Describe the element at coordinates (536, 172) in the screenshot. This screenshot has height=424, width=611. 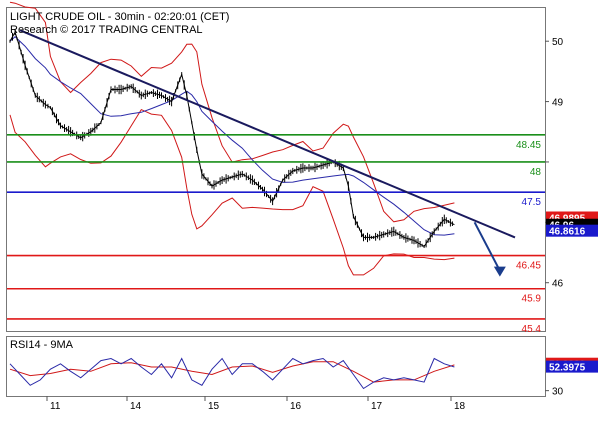
I see `level-label-1: 48` at that location.